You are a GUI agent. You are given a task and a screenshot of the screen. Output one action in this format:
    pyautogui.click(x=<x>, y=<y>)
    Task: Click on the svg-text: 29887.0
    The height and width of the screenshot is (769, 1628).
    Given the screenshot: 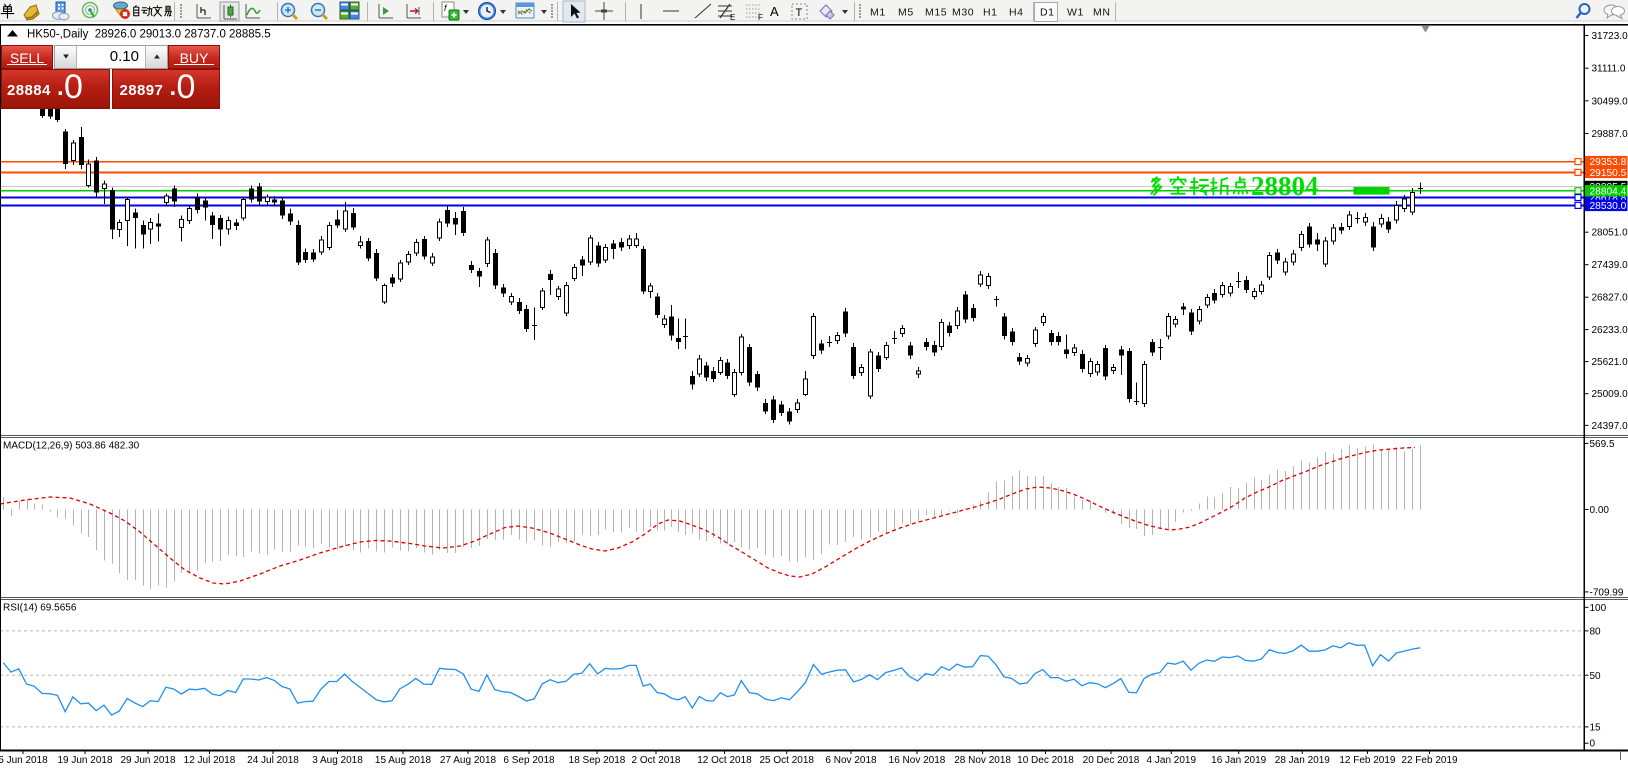 What is the action you would take?
    pyautogui.click(x=1610, y=134)
    